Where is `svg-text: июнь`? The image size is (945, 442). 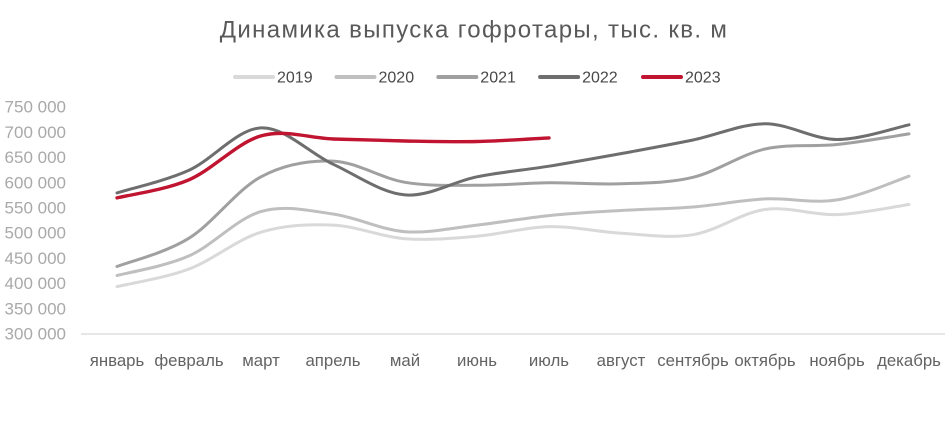 svg-text: июнь is located at coordinates (477, 360).